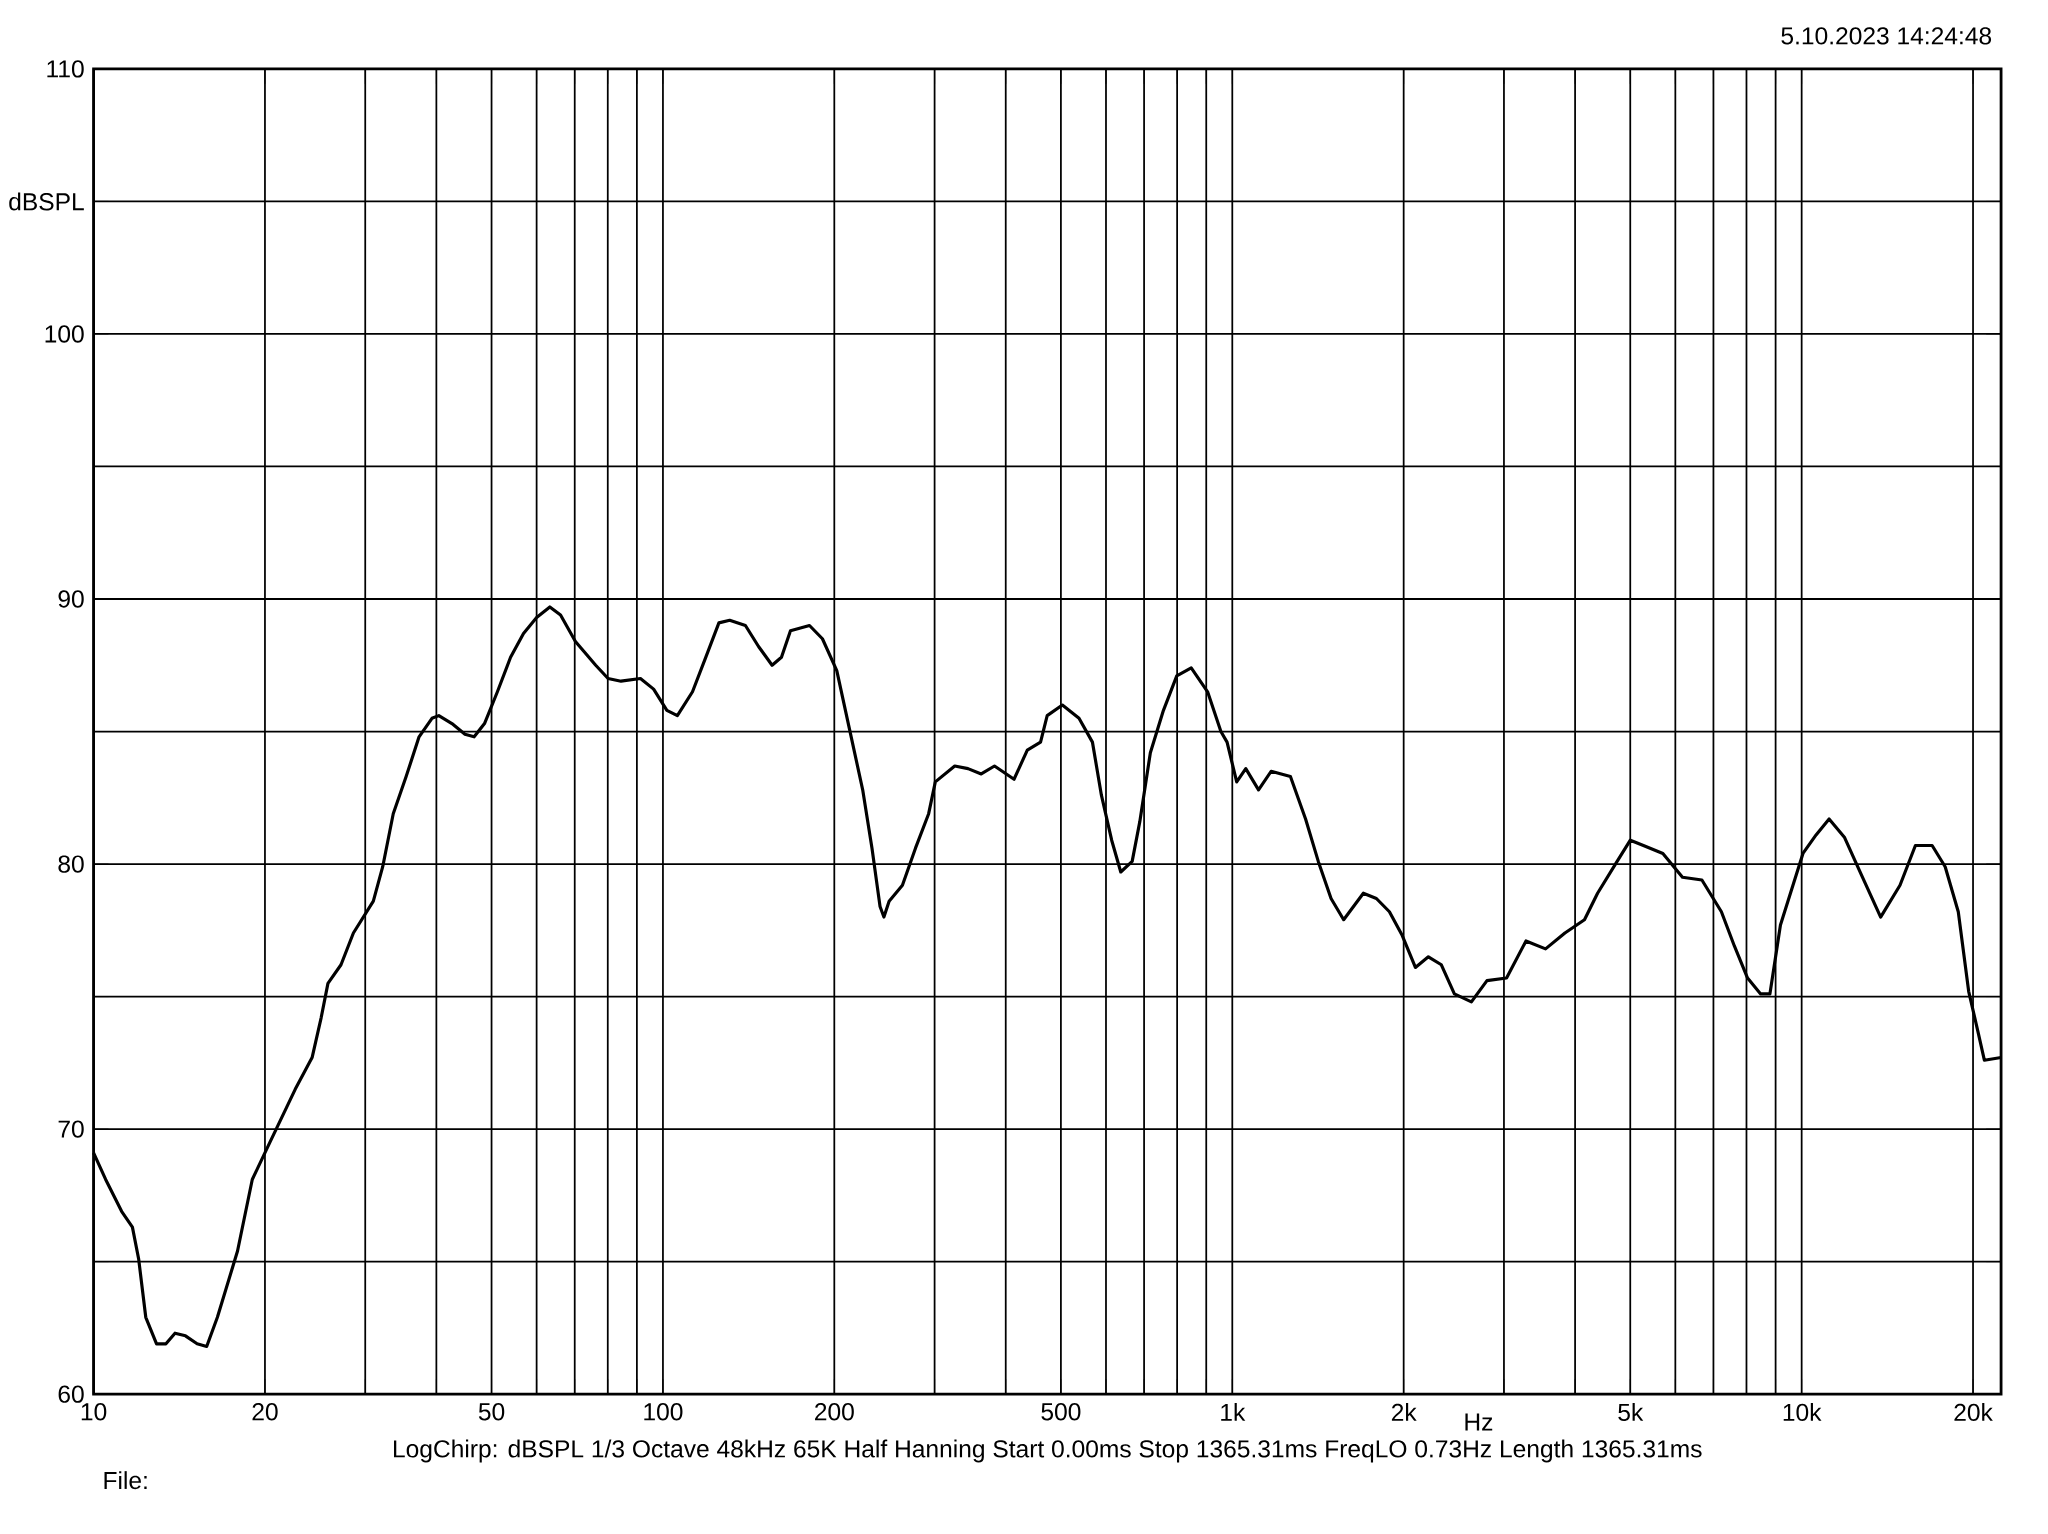 This screenshot has height=1534, width=2048. What do you see at coordinates (491, 1412) in the screenshot?
I see `x-tick-label: 50` at bounding box center [491, 1412].